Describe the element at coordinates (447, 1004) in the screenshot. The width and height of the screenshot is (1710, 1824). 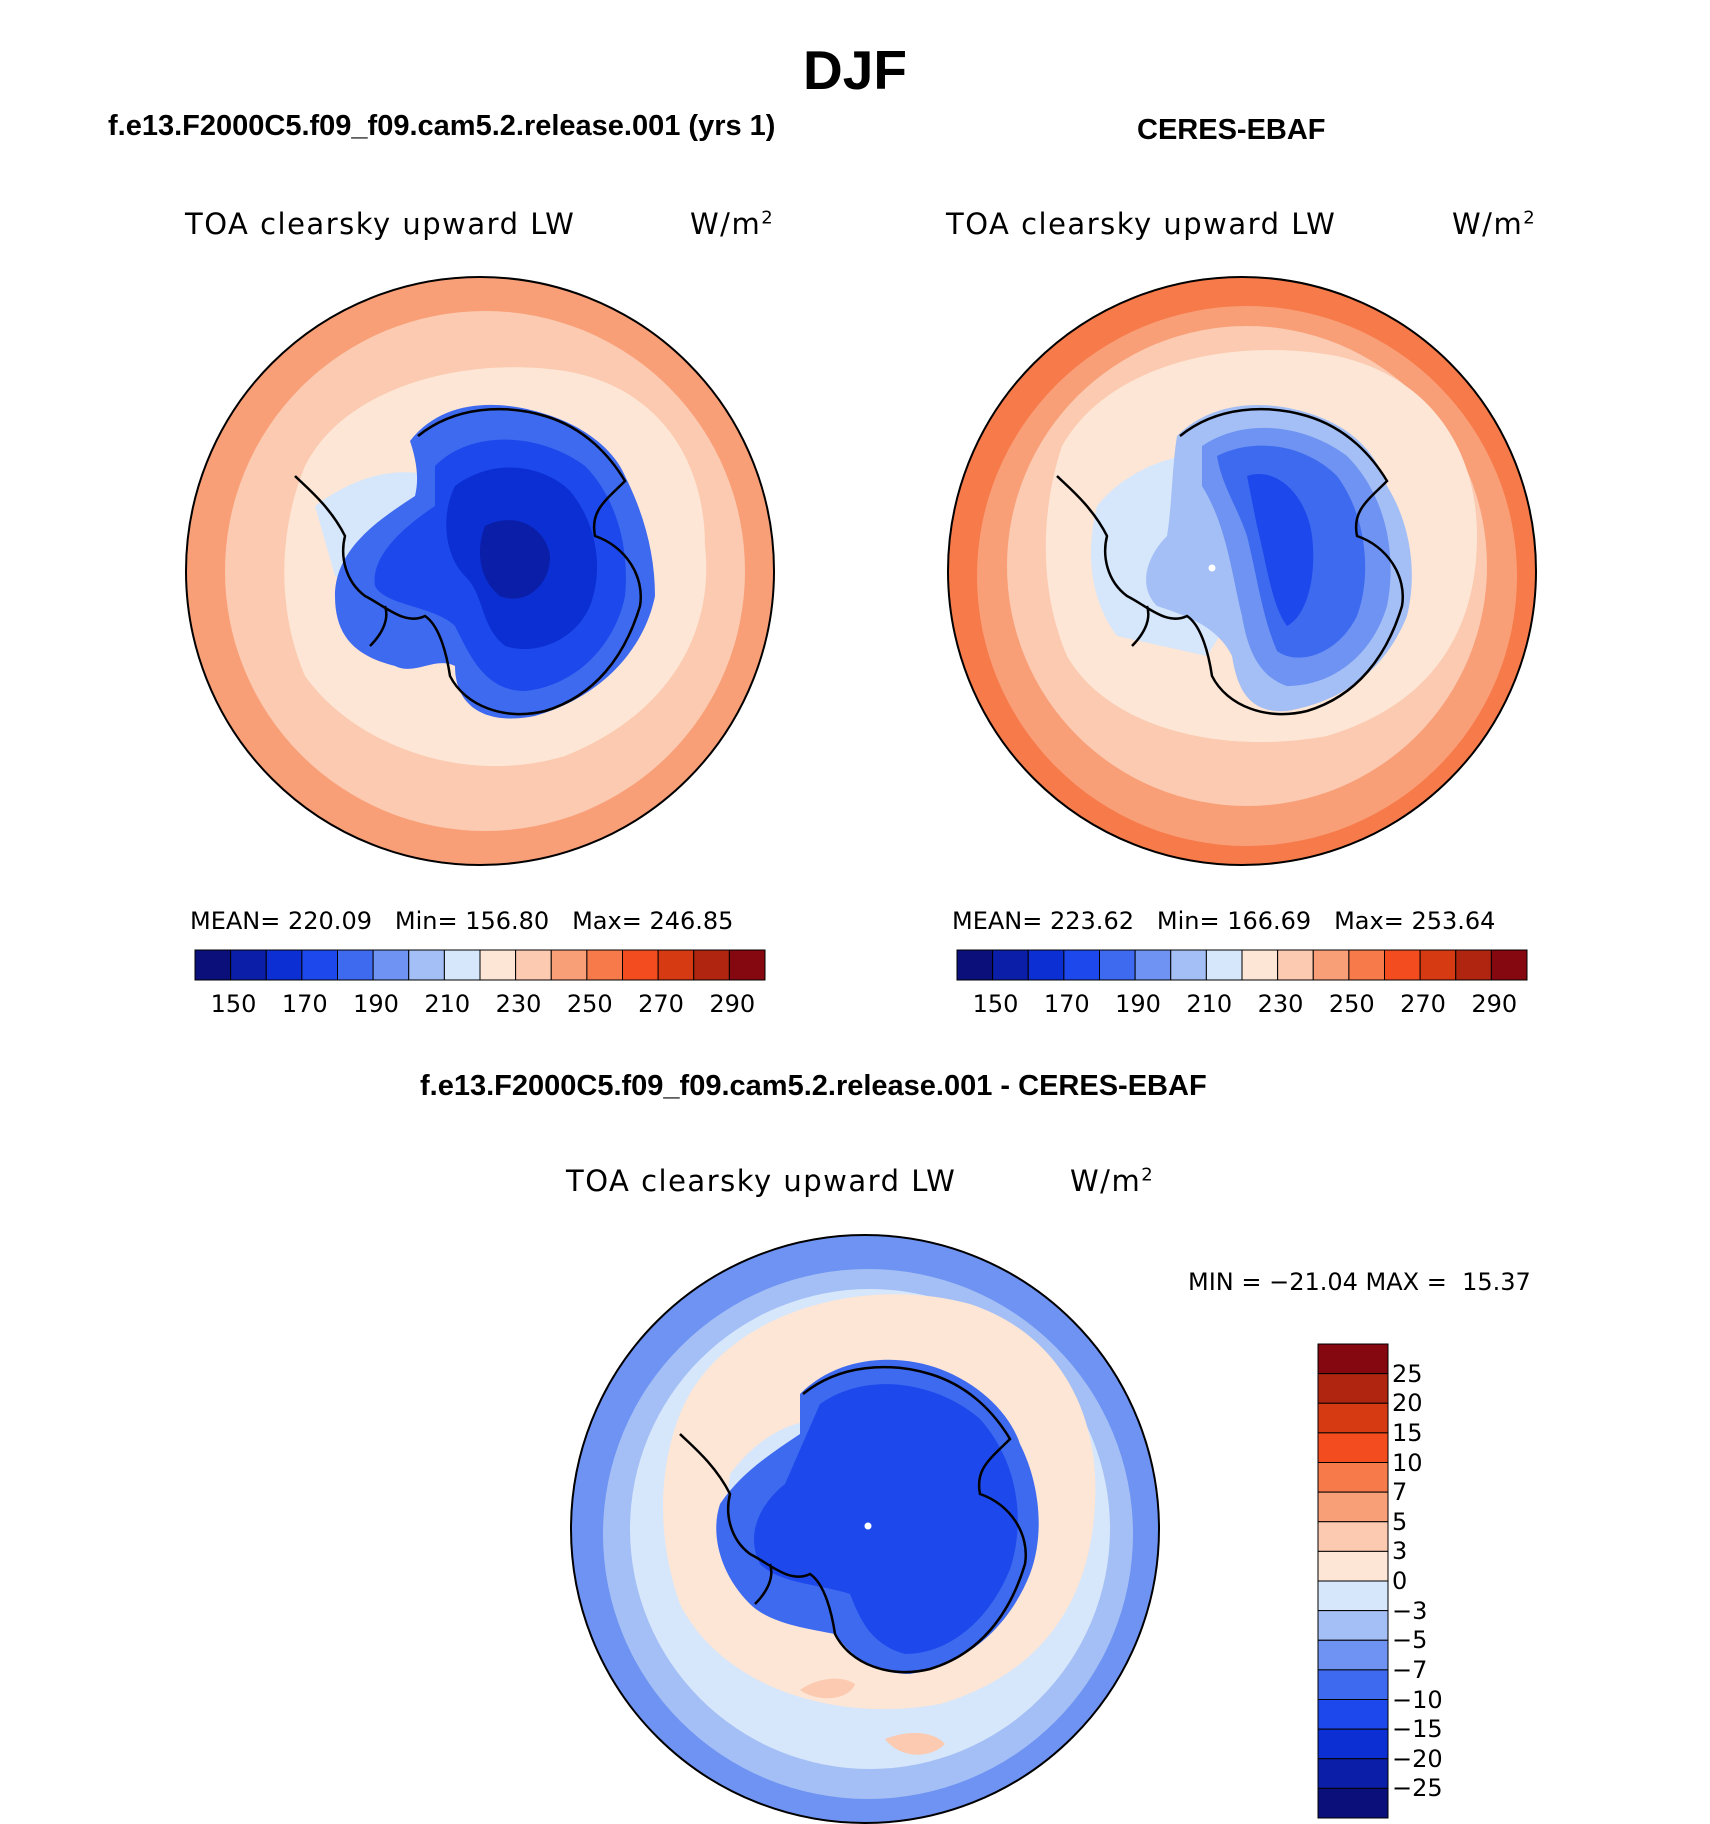
I see `model-colorbar-tick-label: 210` at that location.